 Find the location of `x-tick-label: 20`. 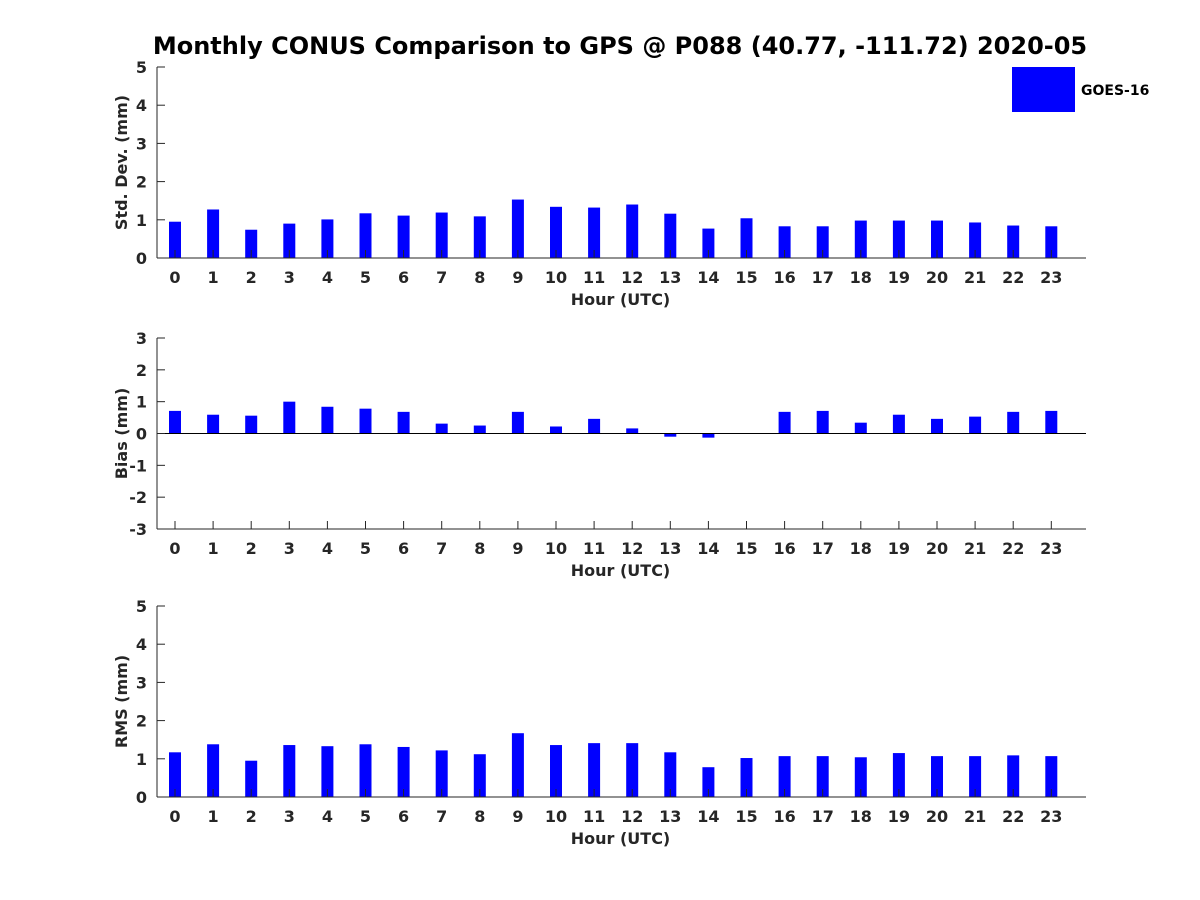

x-tick-label: 20 is located at coordinates (937, 548).